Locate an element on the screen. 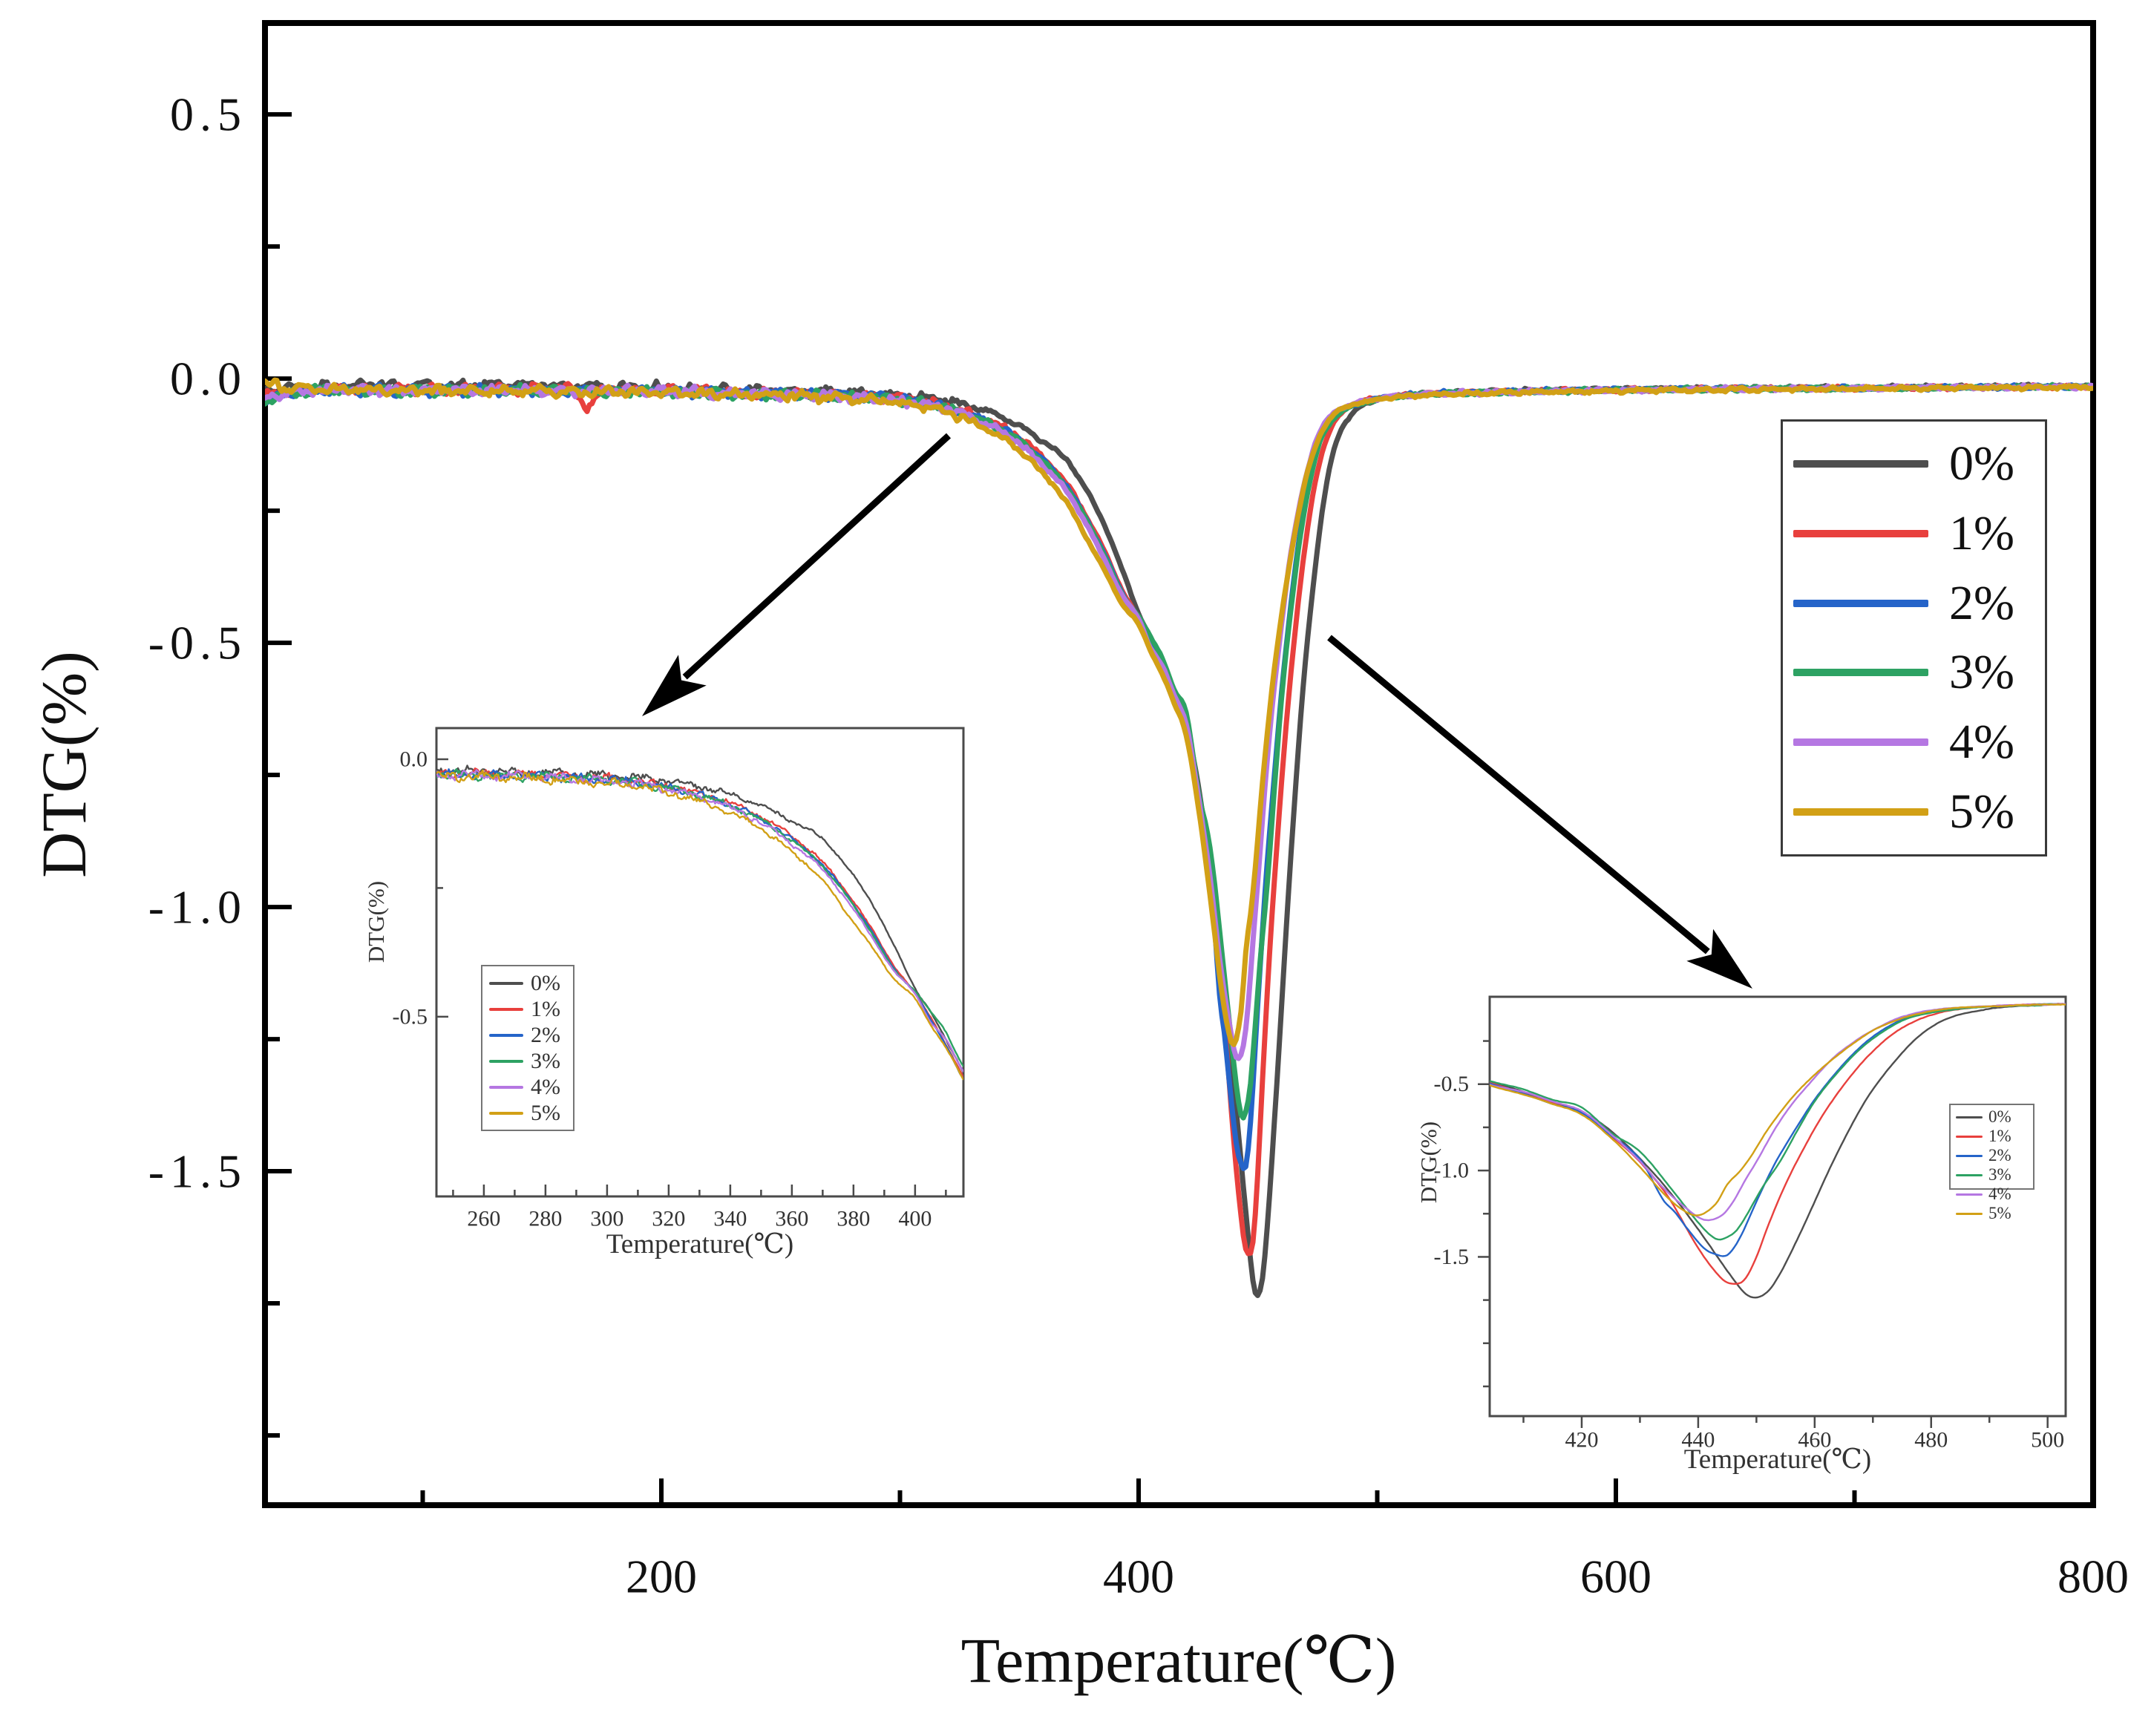  left-inset-y-axis-title: DTG(%) is located at coordinates (376, 921).